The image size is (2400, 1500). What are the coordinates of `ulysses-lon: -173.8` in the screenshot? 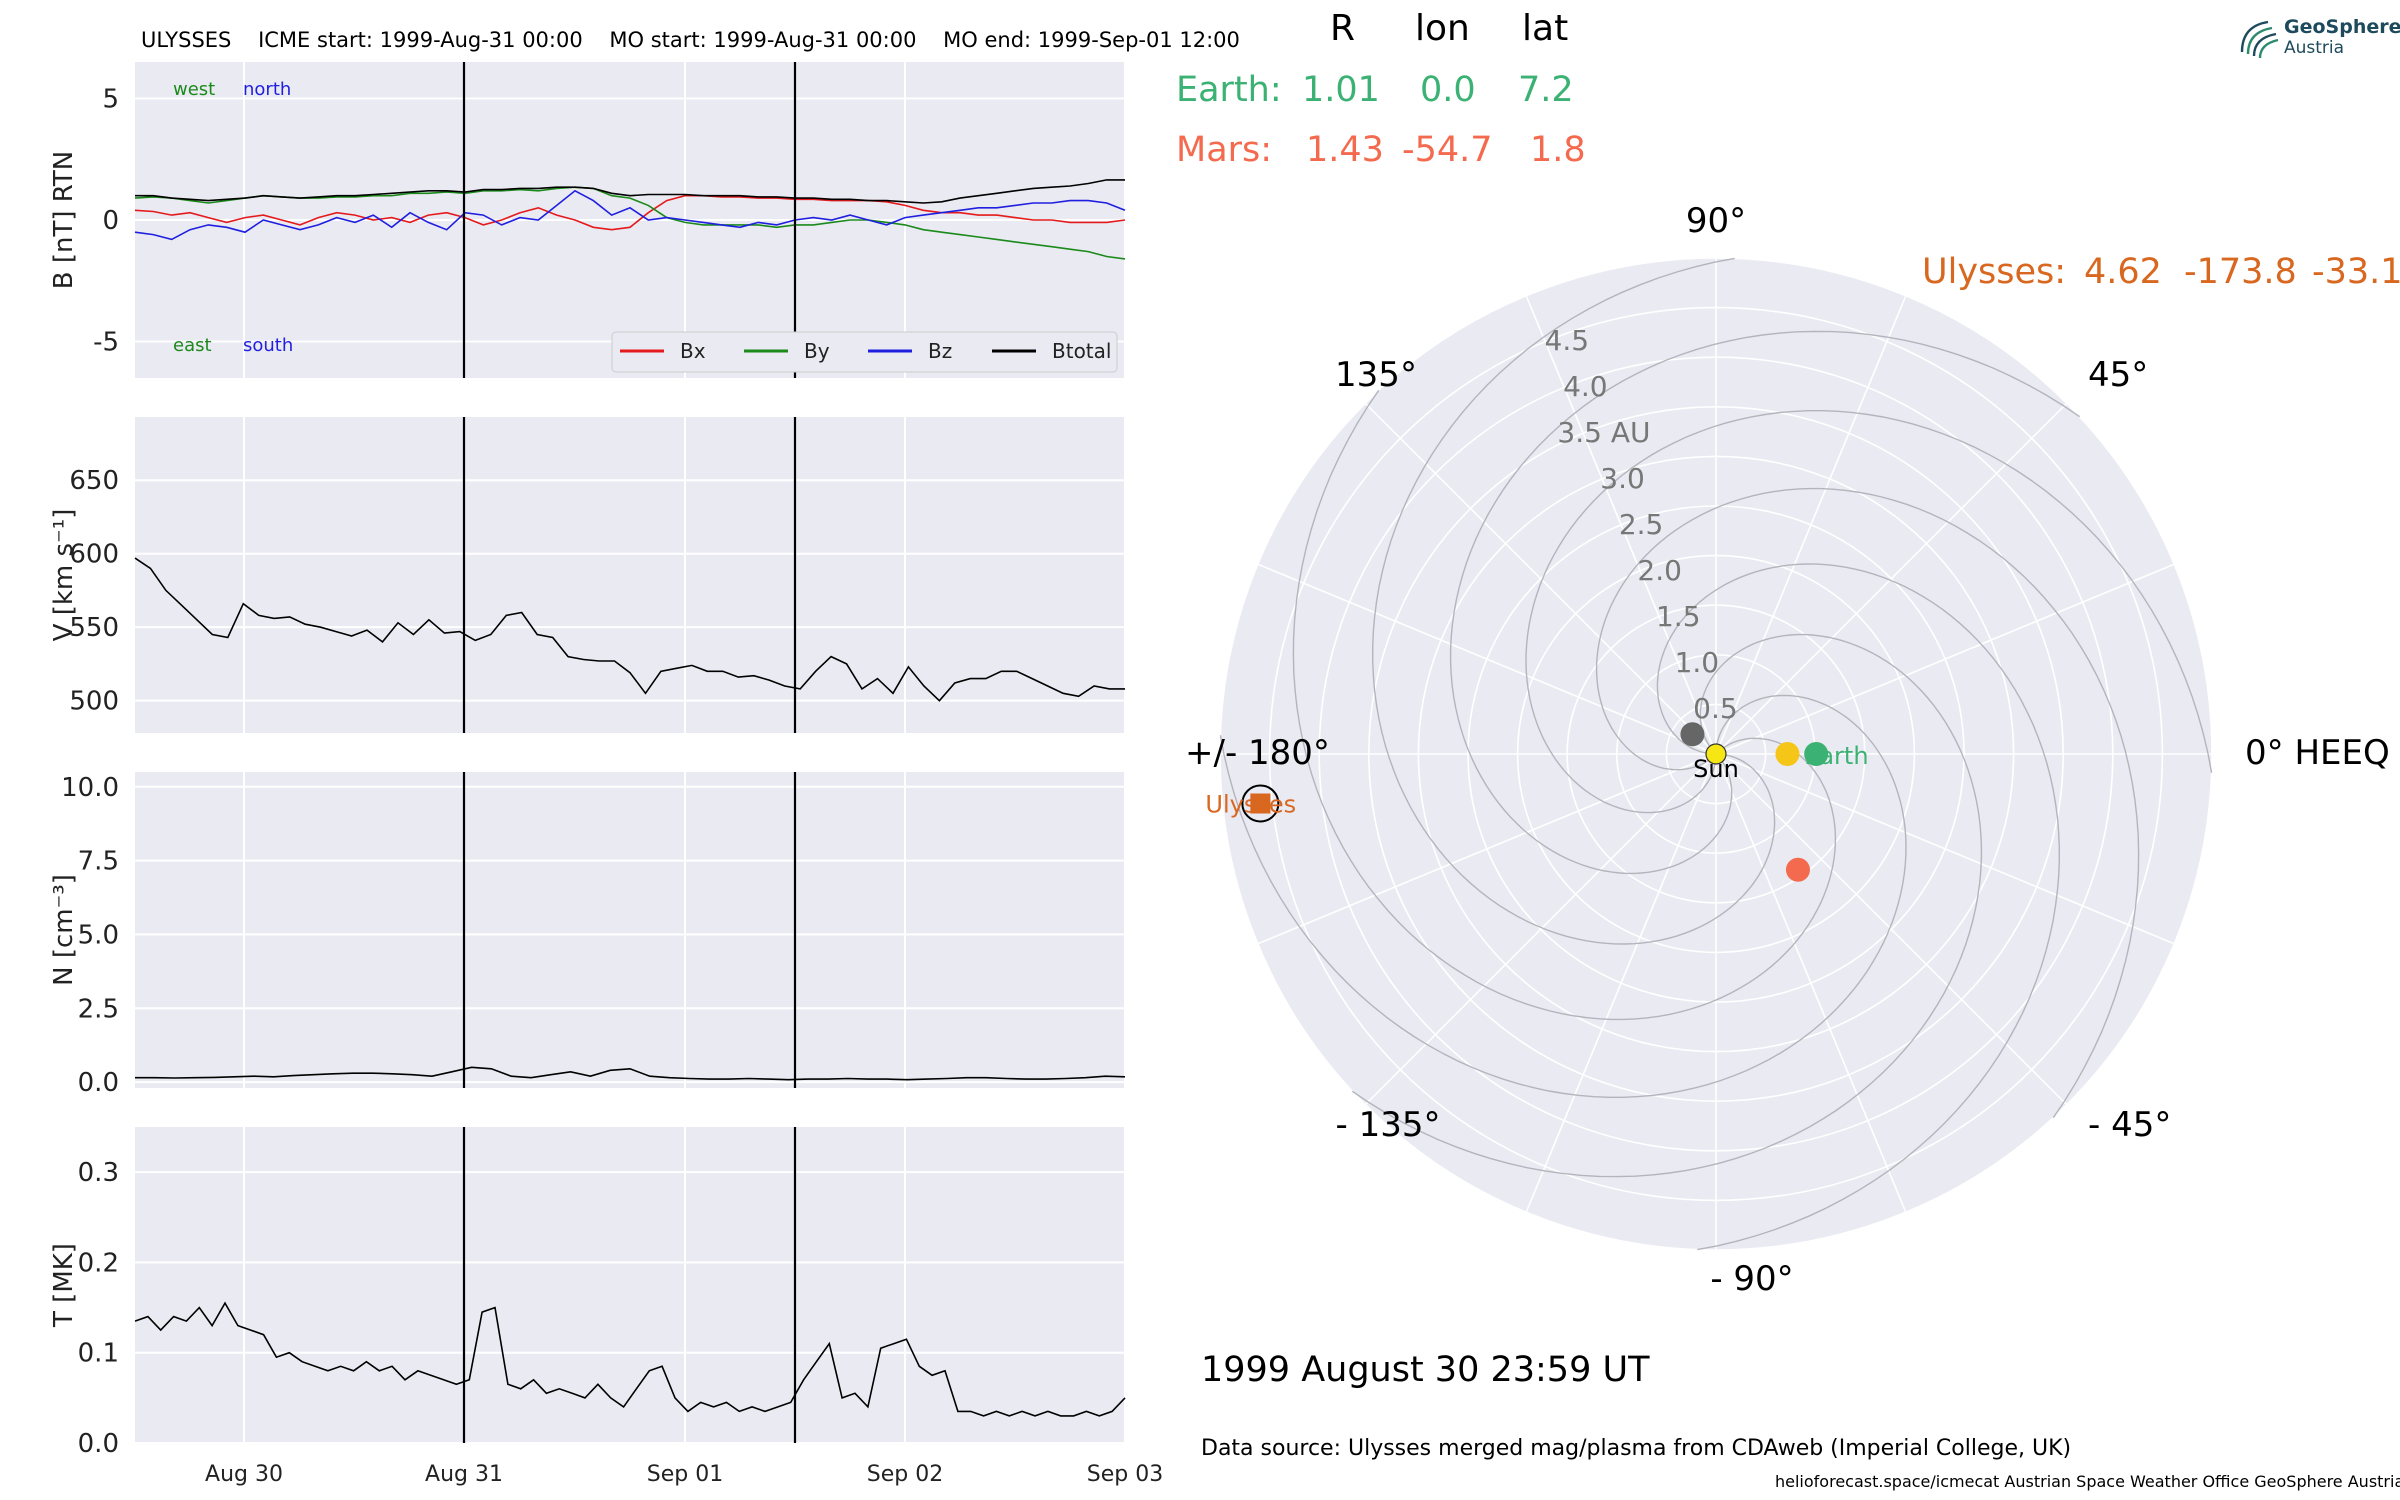 It's located at (2240, 272).